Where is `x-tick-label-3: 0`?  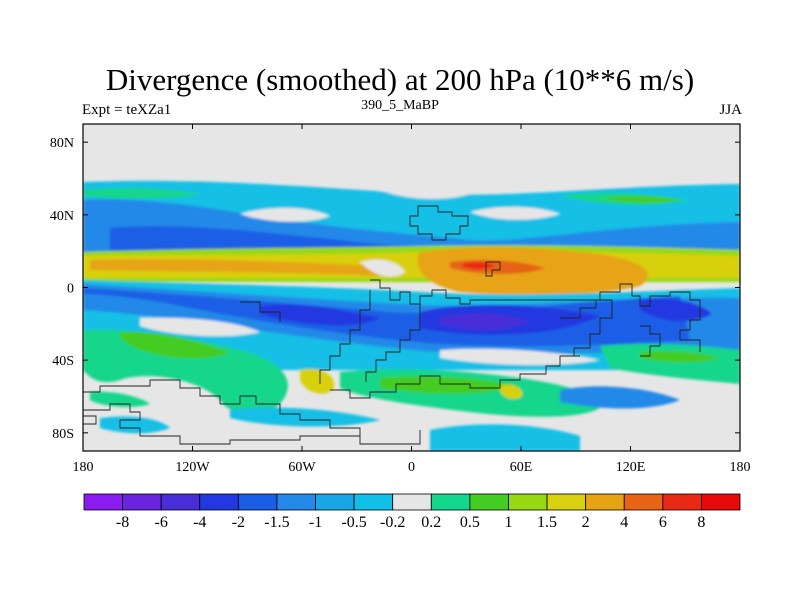
x-tick-label-3: 0 is located at coordinates (411, 467).